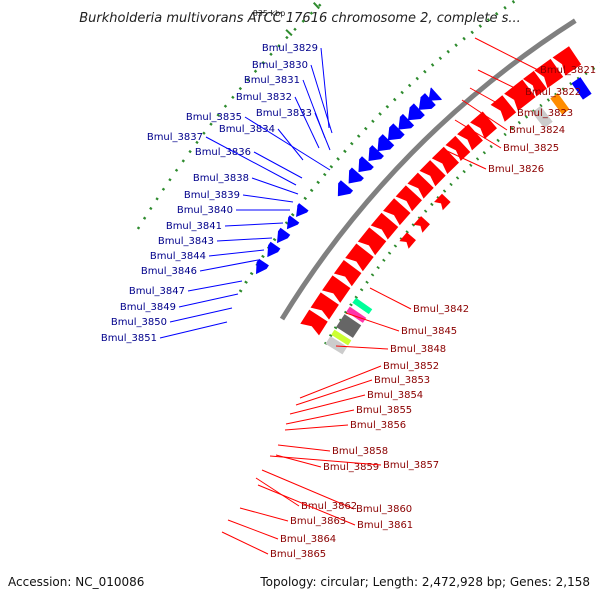 The height and width of the screenshot is (600, 600). I want to click on gene-label-left: Bmul_3833, so click(284, 113).